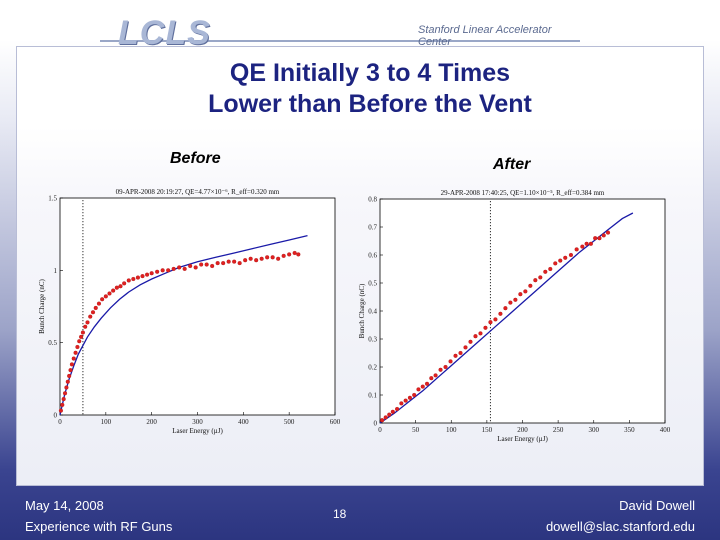 The width and height of the screenshot is (720, 540). Describe the element at coordinates (42, 305) in the screenshot. I see `y-axis-label: Bunch Charge (nC)` at that location.